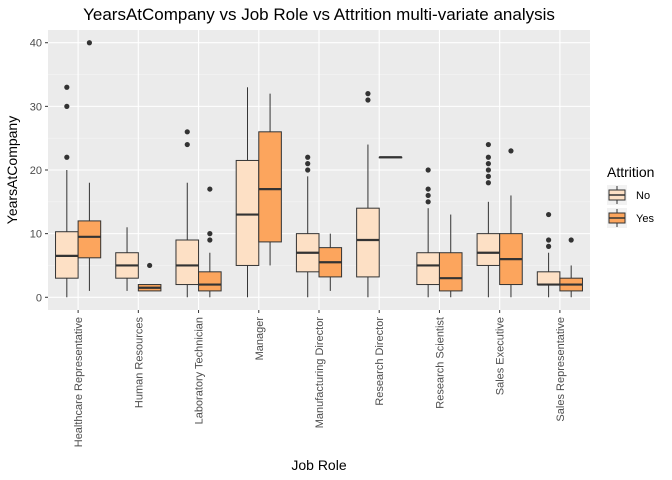 The height and width of the screenshot is (480, 672). What do you see at coordinates (630, 196) in the screenshot?
I see `legend: Attrition No Yes` at bounding box center [630, 196].